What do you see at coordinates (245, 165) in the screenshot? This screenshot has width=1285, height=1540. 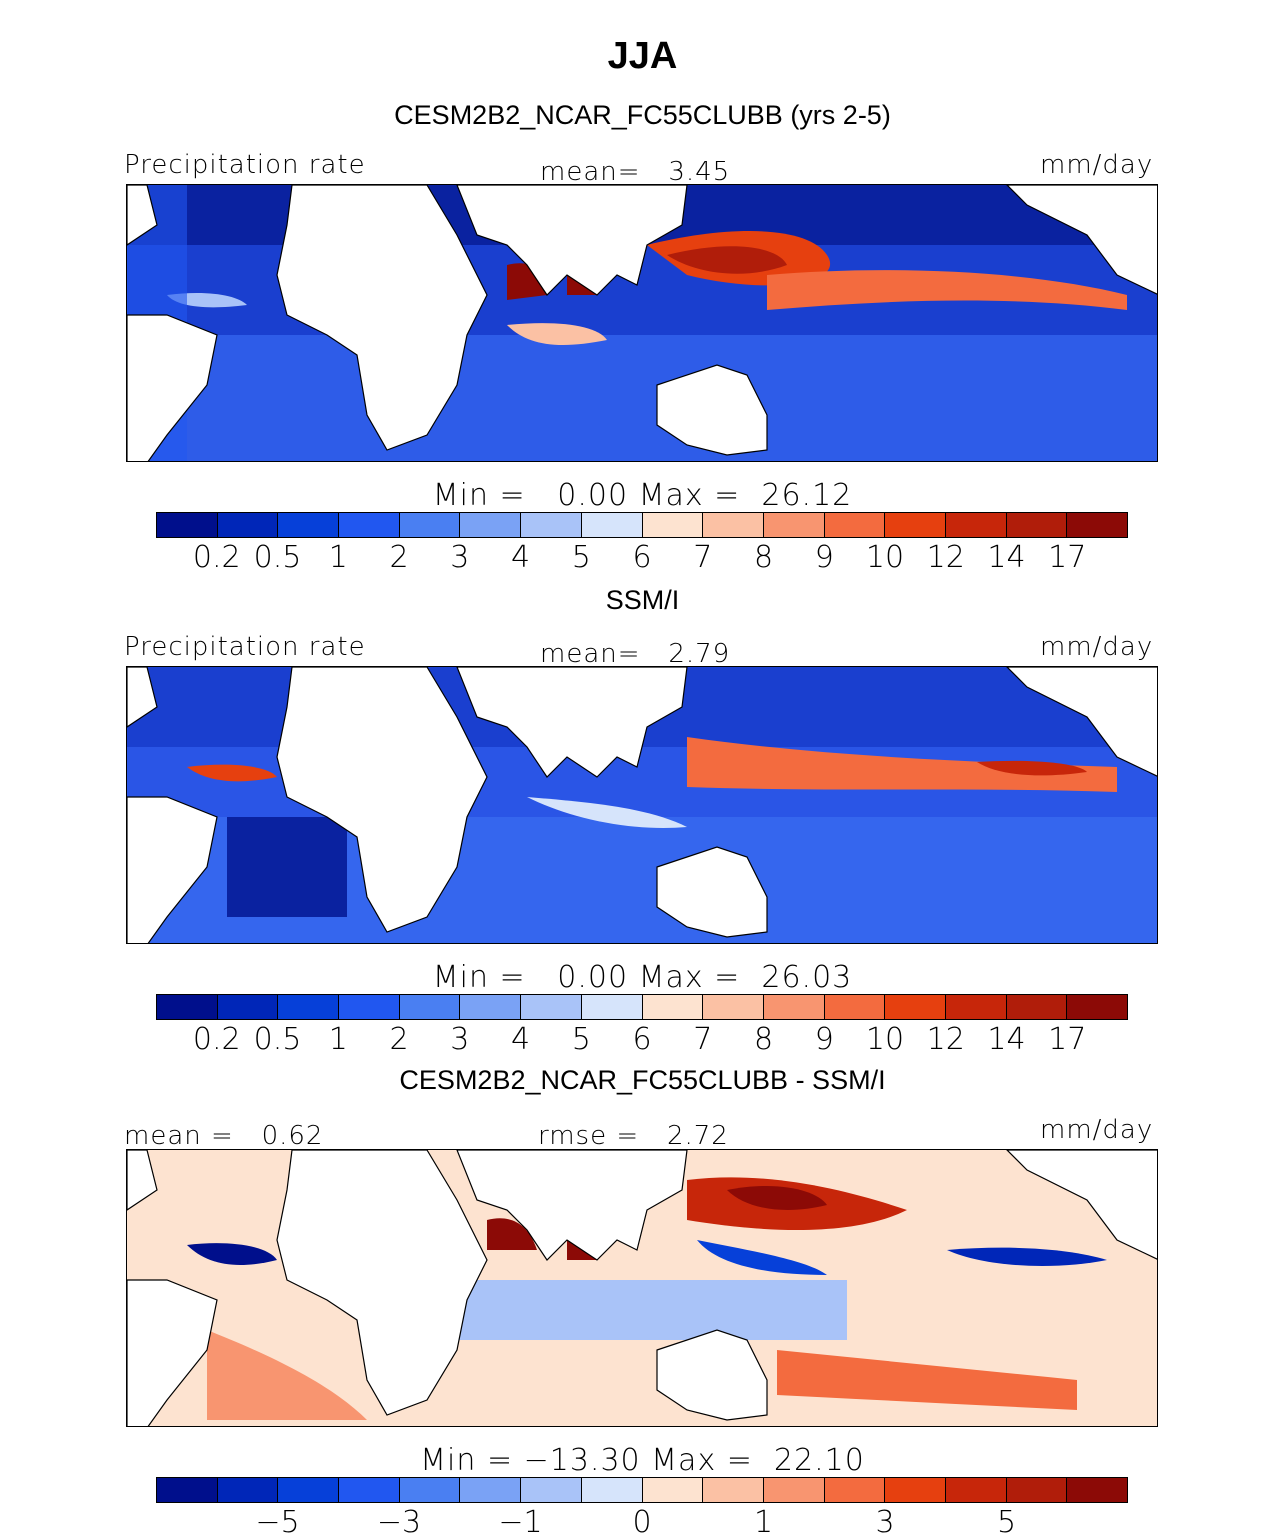 I see `panel-1-variable-label: Precipitation rate` at bounding box center [245, 165].